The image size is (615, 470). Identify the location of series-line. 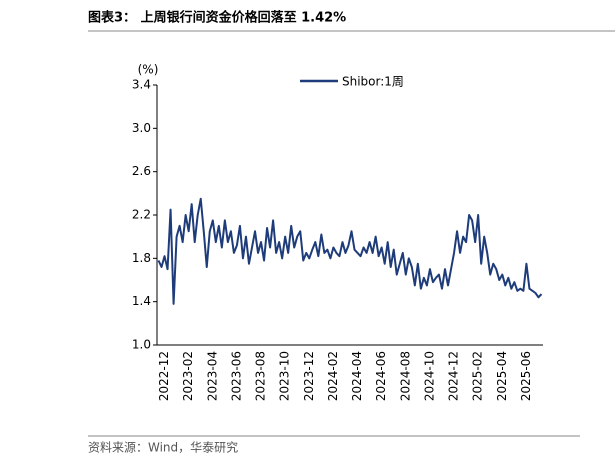
(350, 251).